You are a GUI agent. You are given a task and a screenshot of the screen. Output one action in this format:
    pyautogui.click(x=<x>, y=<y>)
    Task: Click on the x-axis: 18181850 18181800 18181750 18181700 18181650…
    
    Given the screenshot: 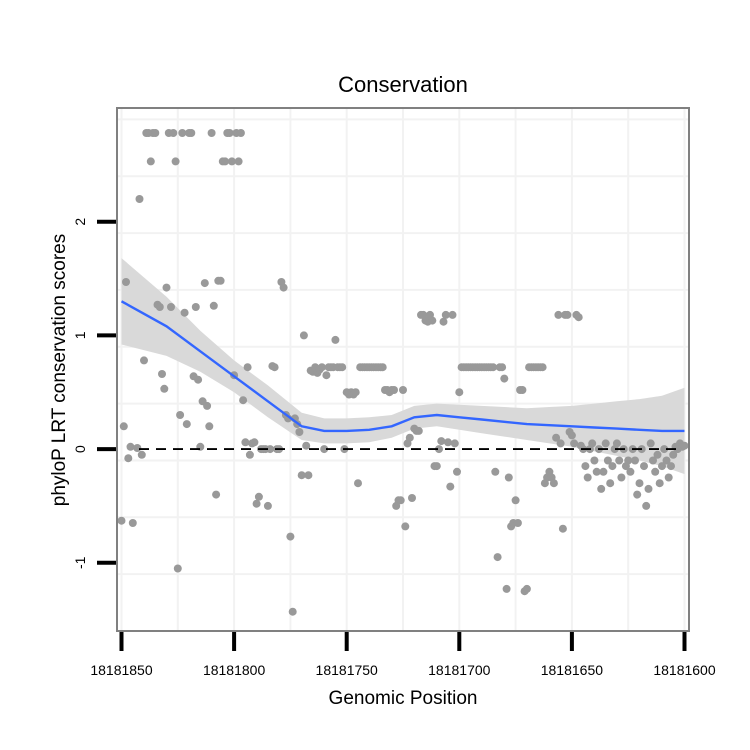 What is the action you would take?
    pyautogui.click(x=403, y=655)
    